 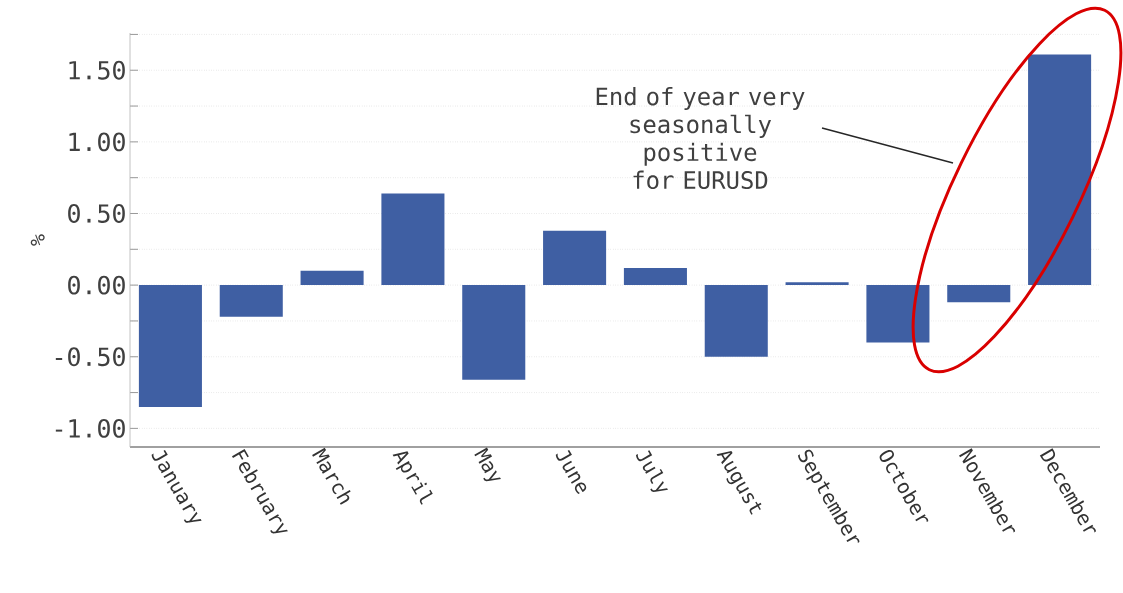 What do you see at coordinates (96, 285) in the screenshot?
I see `y-tick-label: 0.00` at bounding box center [96, 285].